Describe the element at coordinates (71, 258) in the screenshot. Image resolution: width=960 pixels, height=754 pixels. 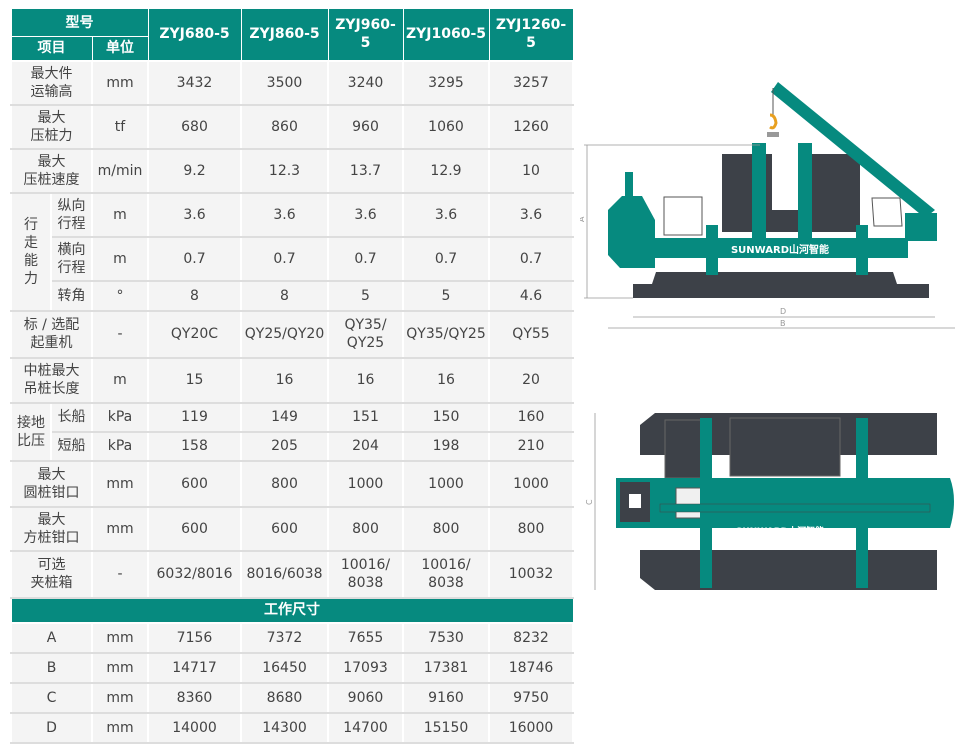
I see `row-label: 横向 行程` at that location.